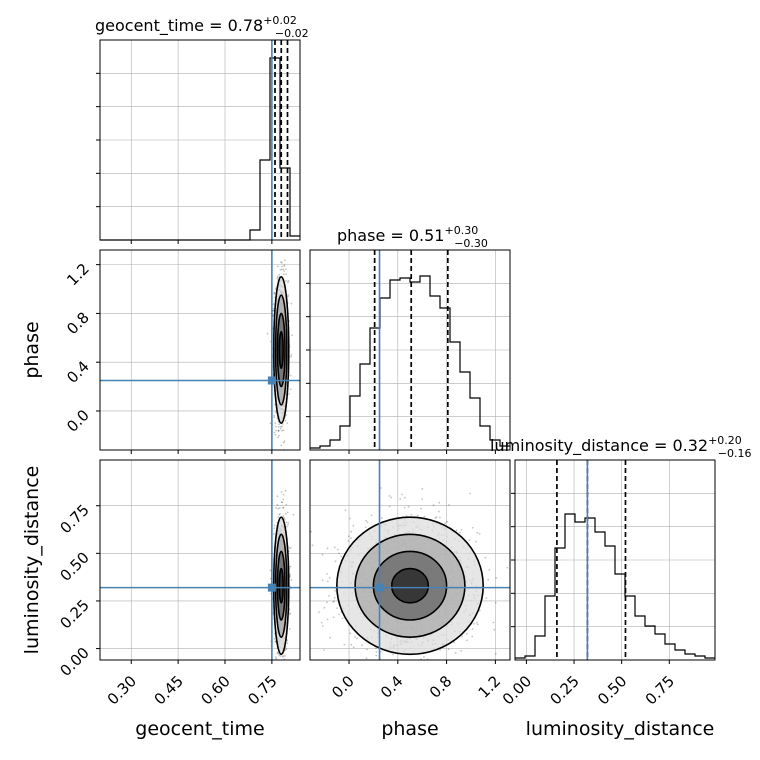 This screenshot has width=760, height=760. I want to click on xtick-phase: 0.8, so click(441, 687).